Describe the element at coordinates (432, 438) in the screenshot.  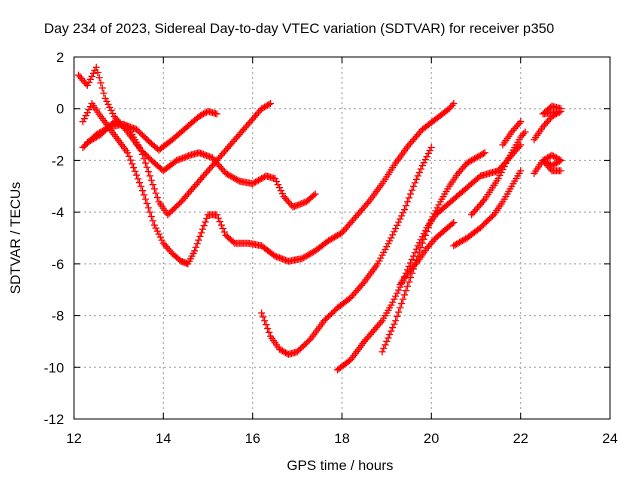
I see `x-tick-label: 20` at that location.